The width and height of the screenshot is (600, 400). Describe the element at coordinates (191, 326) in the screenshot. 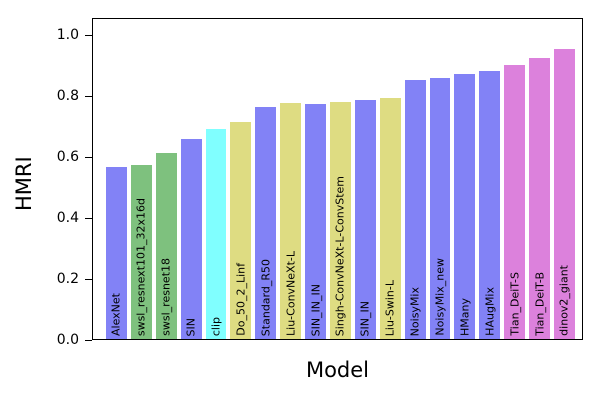

I see `bar-label: SIN` at that location.